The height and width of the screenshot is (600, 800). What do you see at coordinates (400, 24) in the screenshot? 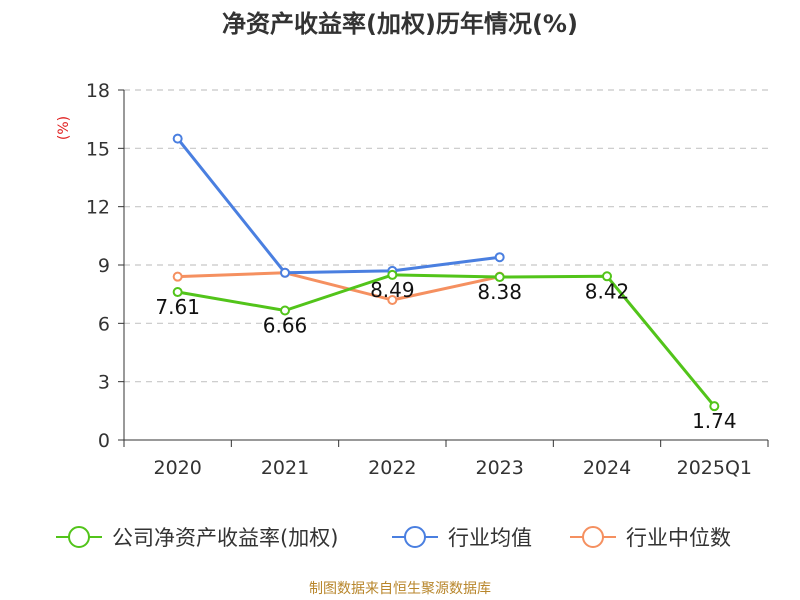
I see `chart-title: 净资产收益率(加权)历年情况(%)` at bounding box center [400, 24].